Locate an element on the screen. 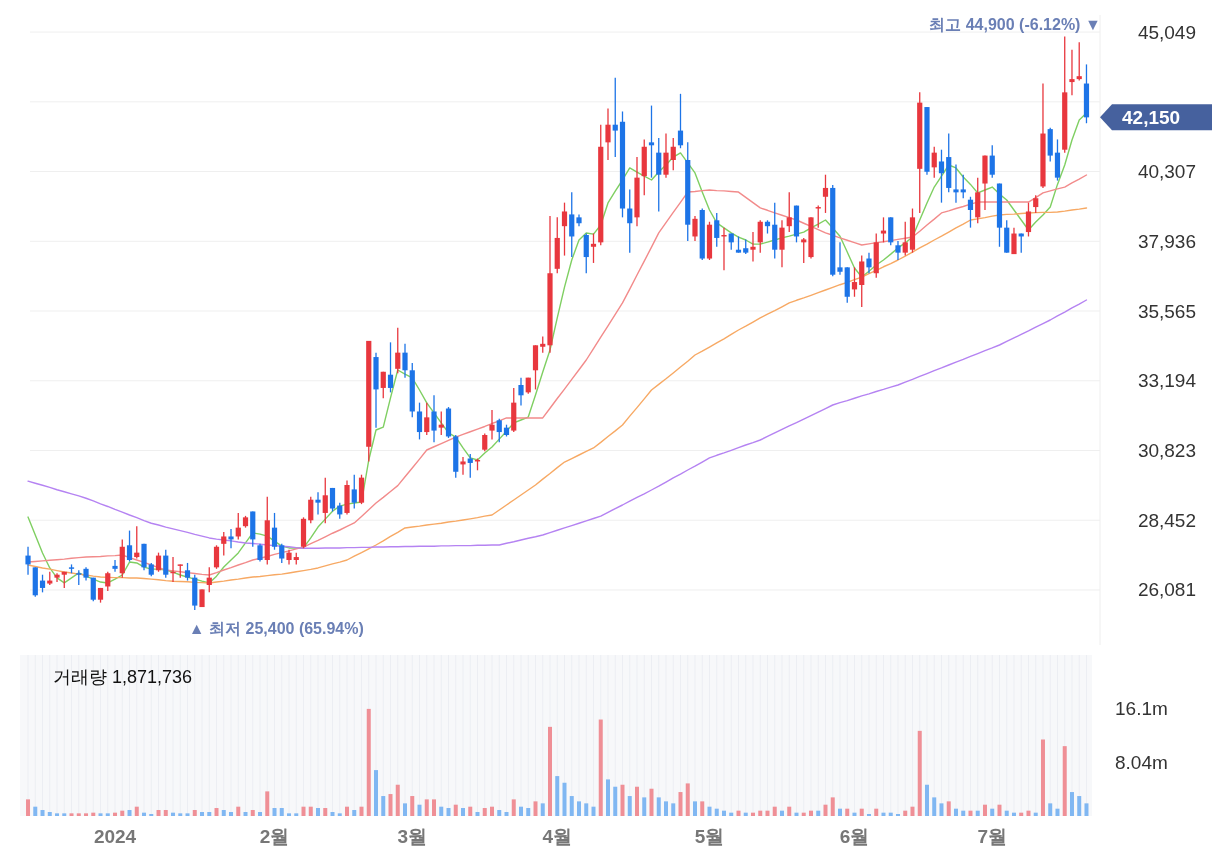 The image size is (1212, 856). text: 42,150 is located at coordinates (1151, 117).